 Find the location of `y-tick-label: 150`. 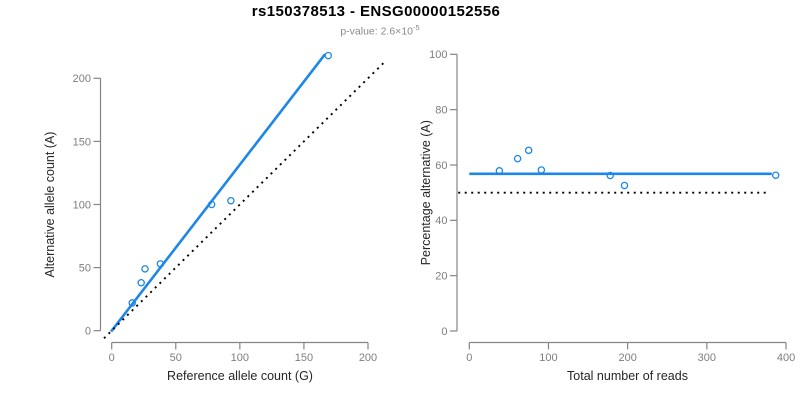

y-tick-label: 150 is located at coordinates (82, 142).